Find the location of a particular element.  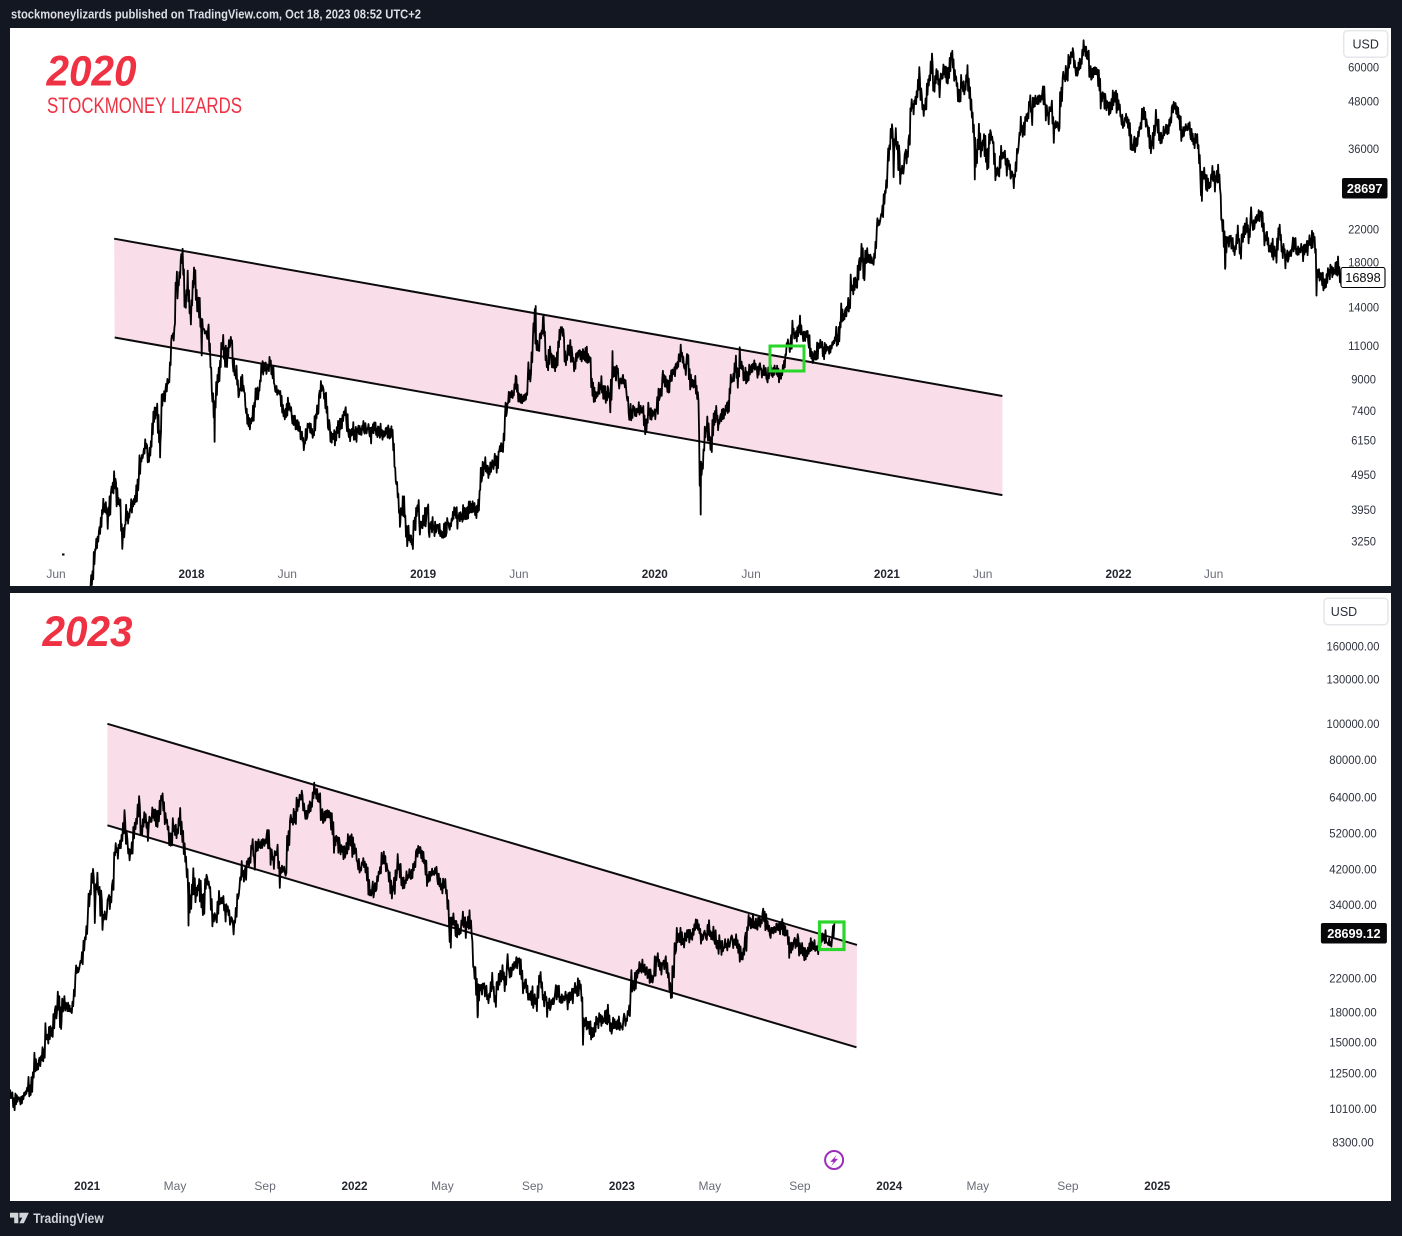

svg-text: STOCKMONEY LIZARDS is located at coordinates (144, 105).